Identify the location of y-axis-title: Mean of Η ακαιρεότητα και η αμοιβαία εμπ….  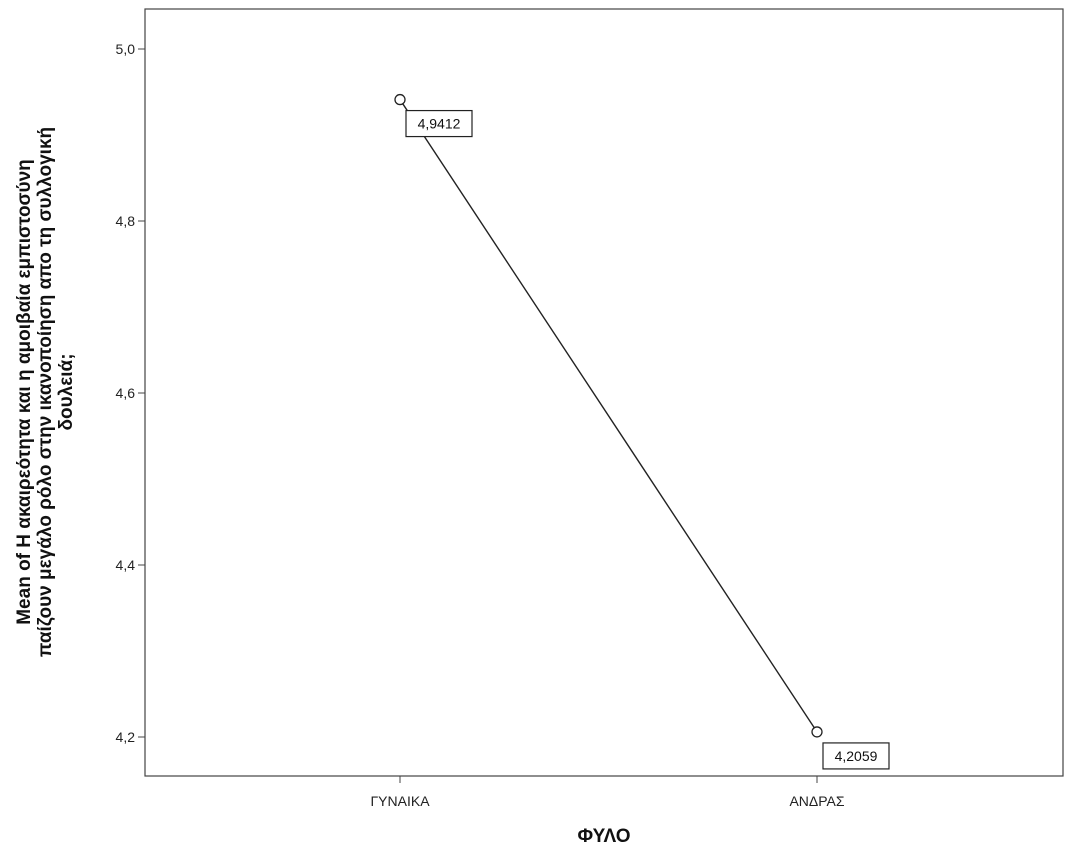
(45, 392).